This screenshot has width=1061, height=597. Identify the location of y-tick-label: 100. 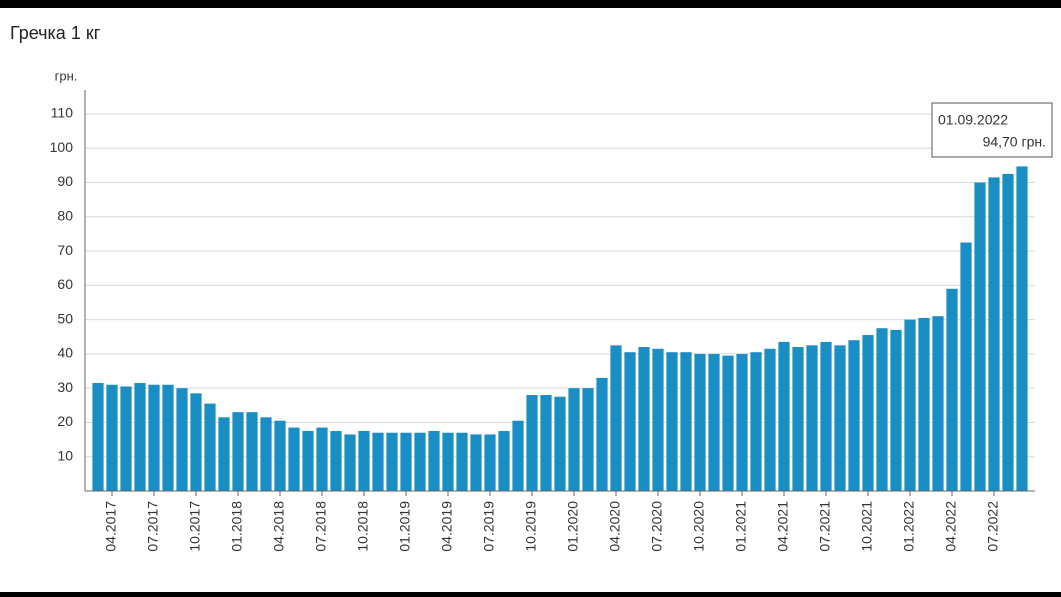
(62, 147).